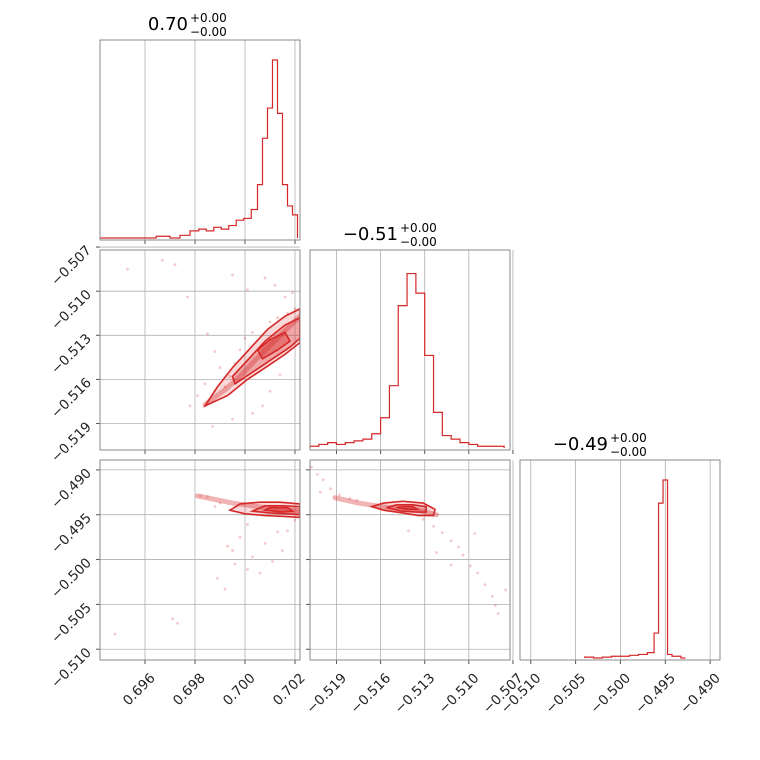 The height and width of the screenshot is (760, 760). Describe the element at coordinates (247, 503) in the screenshot. I see `sample-ridge` at that location.